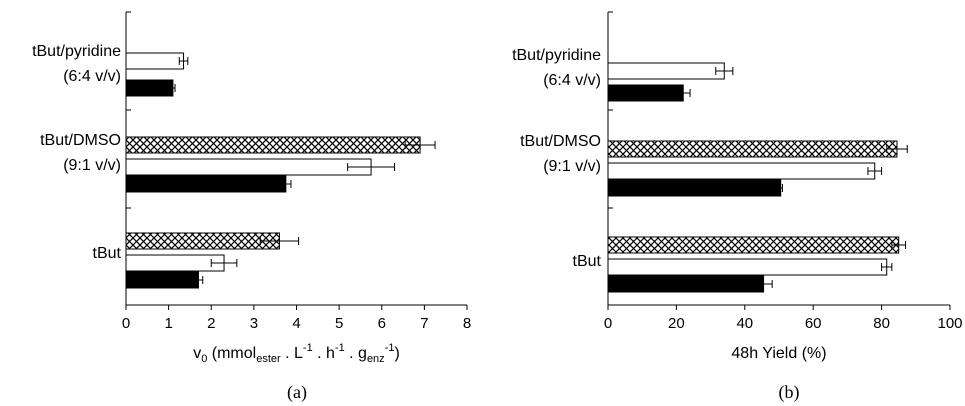  I want to click on x-tick-label: 1, so click(168, 323).